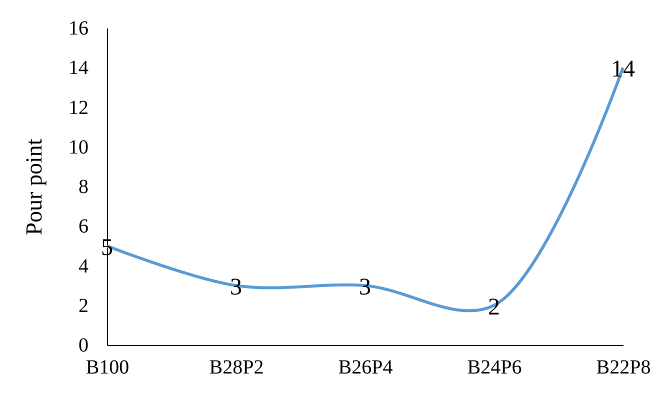 Image resolution: width=670 pixels, height=408 pixels. Describe the element at coordinates (365, 367) in the screenshot. I see `x-tick-label: B26P4` at that location.